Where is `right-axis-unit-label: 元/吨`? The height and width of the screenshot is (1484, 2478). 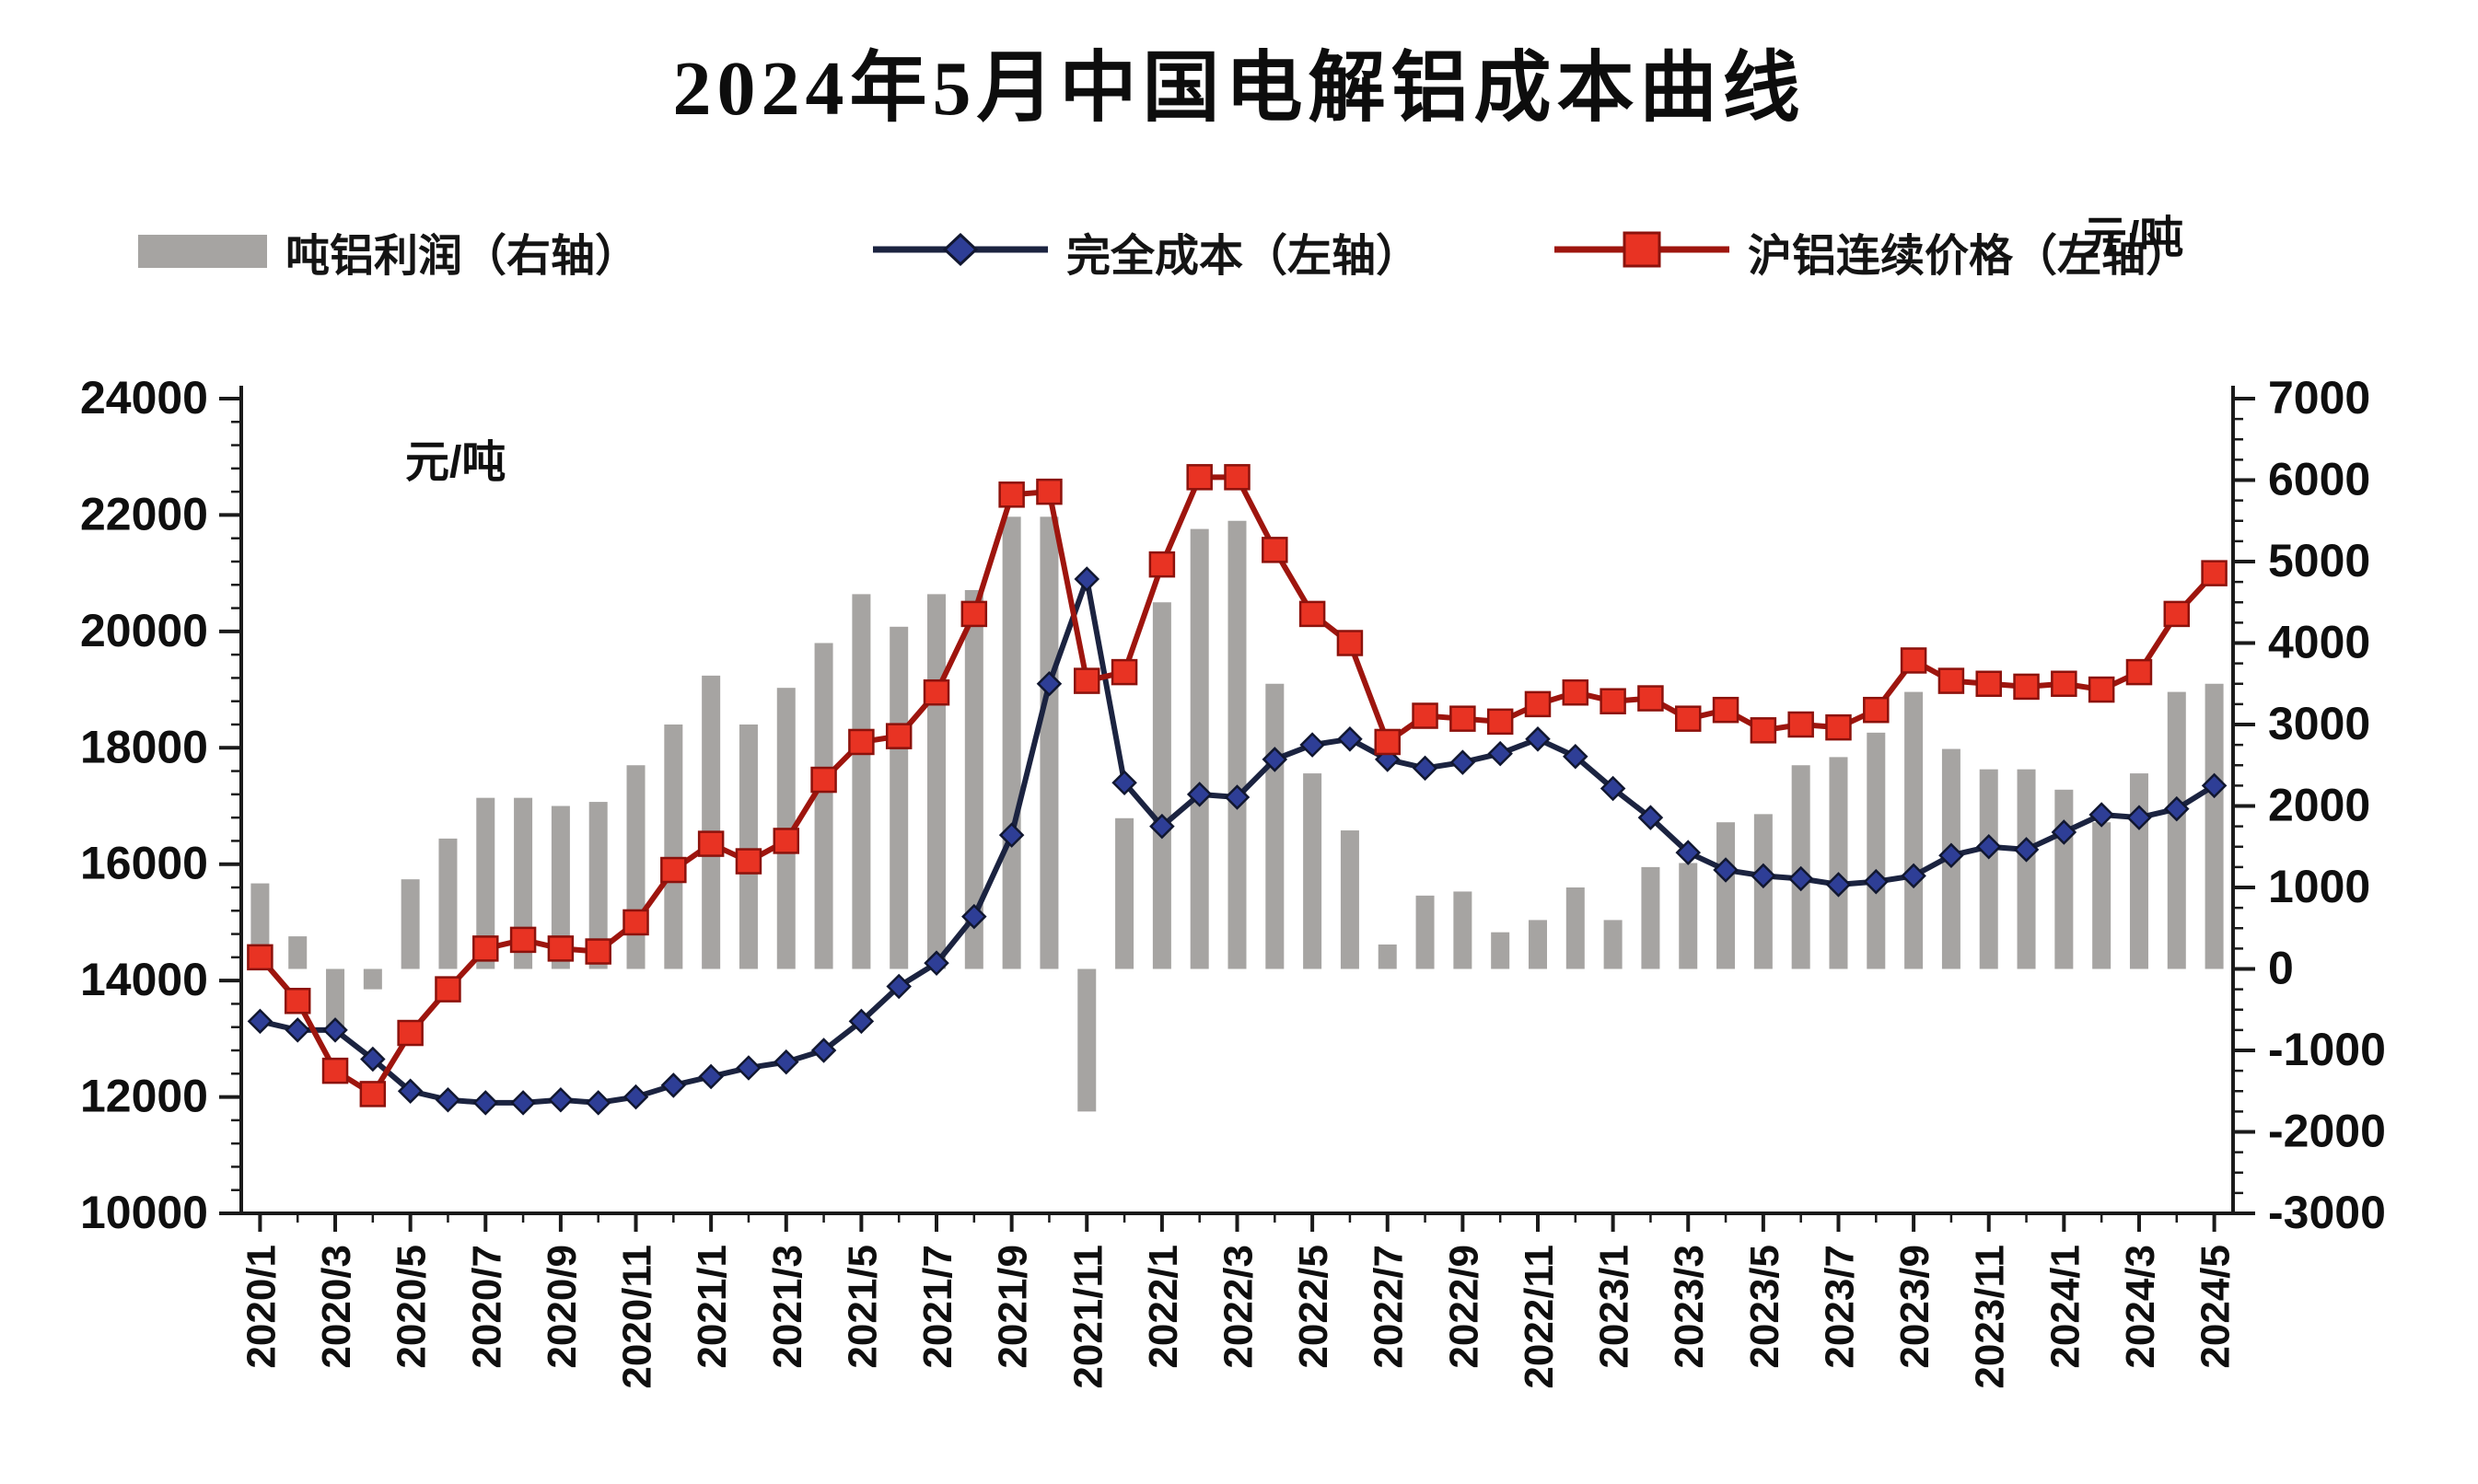 right-axis-unit-label: 元/吨 is located at coordinates (2133, 238).